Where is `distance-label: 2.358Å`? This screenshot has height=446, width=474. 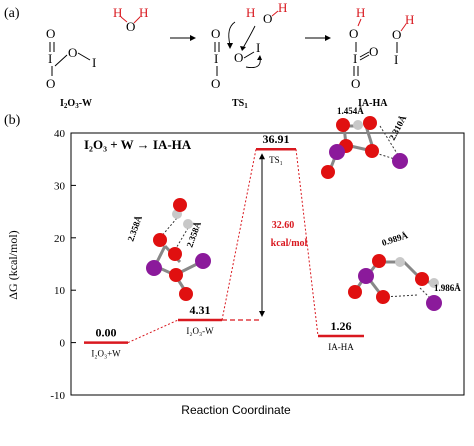 distance-label: 2.358Å is located at coordinates (134, 228).